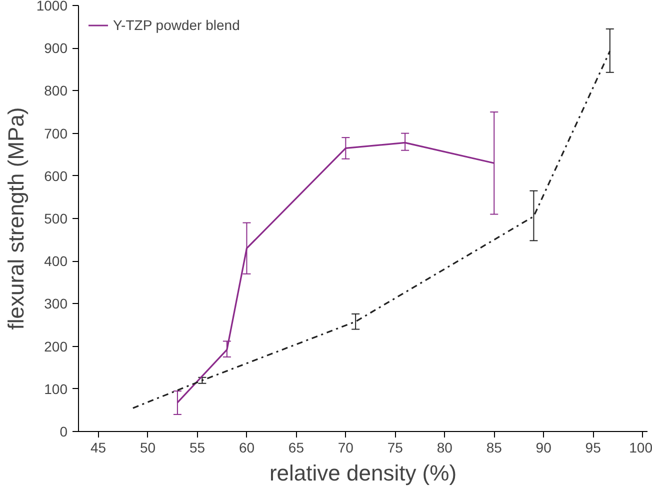 Image resolution: width=652 pixels, height=488 pixels. Describe the element at coordinates (15, 218) in the screenshot. I see `y-axis-title: flexural strength (MPa)` at that location.